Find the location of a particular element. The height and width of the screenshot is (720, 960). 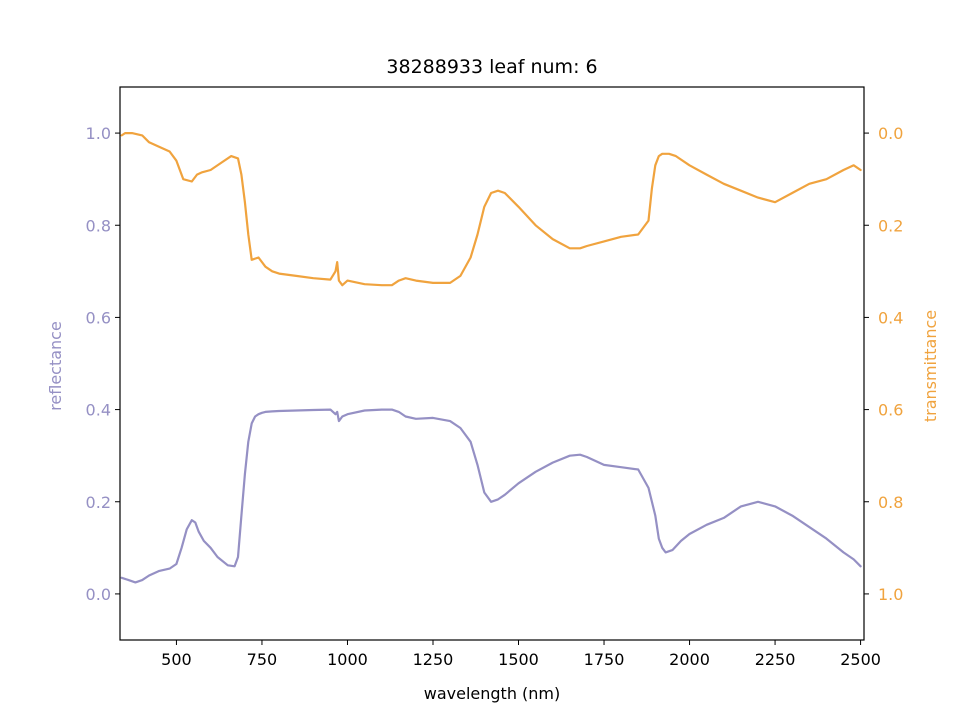

y-left-tick-label: 0.4 is located at coordinates (98, 410).